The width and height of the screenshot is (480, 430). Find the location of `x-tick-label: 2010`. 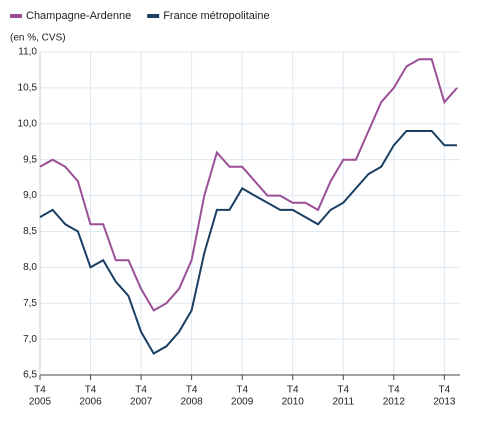

x-tick-label: 2010 is located at coordinates (293, 402).